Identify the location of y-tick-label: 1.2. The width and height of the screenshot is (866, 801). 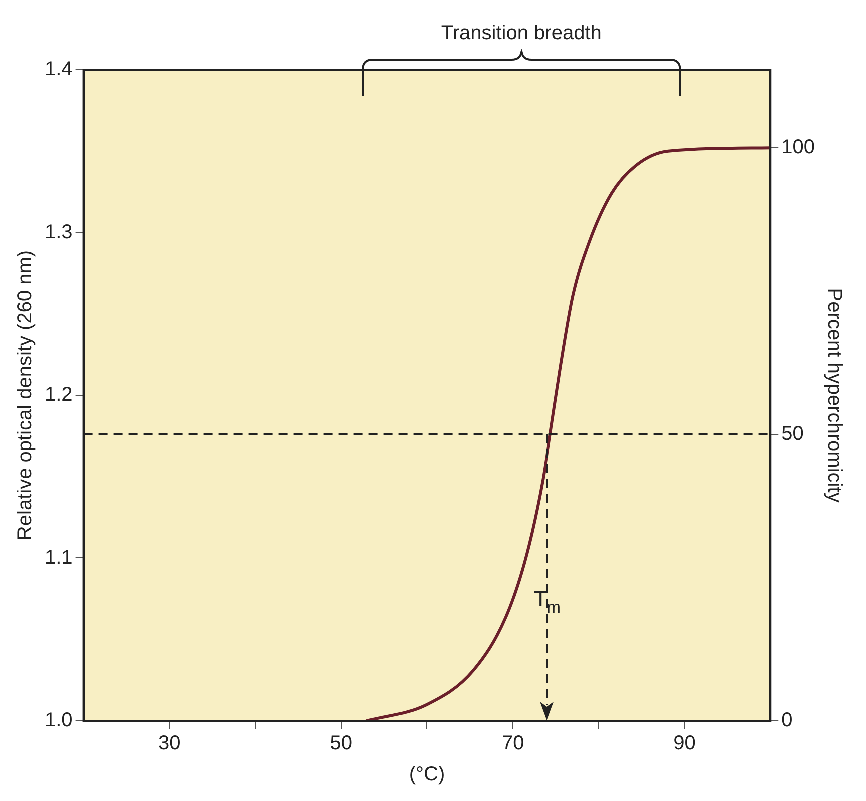
(58, 395).